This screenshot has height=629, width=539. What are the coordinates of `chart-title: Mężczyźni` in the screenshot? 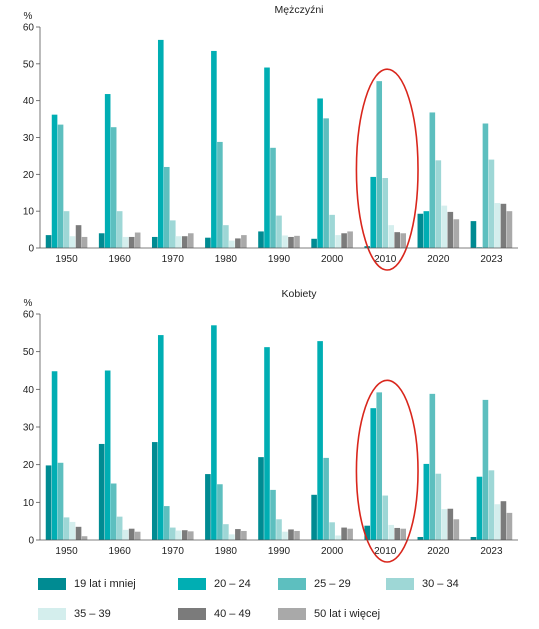 It's located at (298, 10).